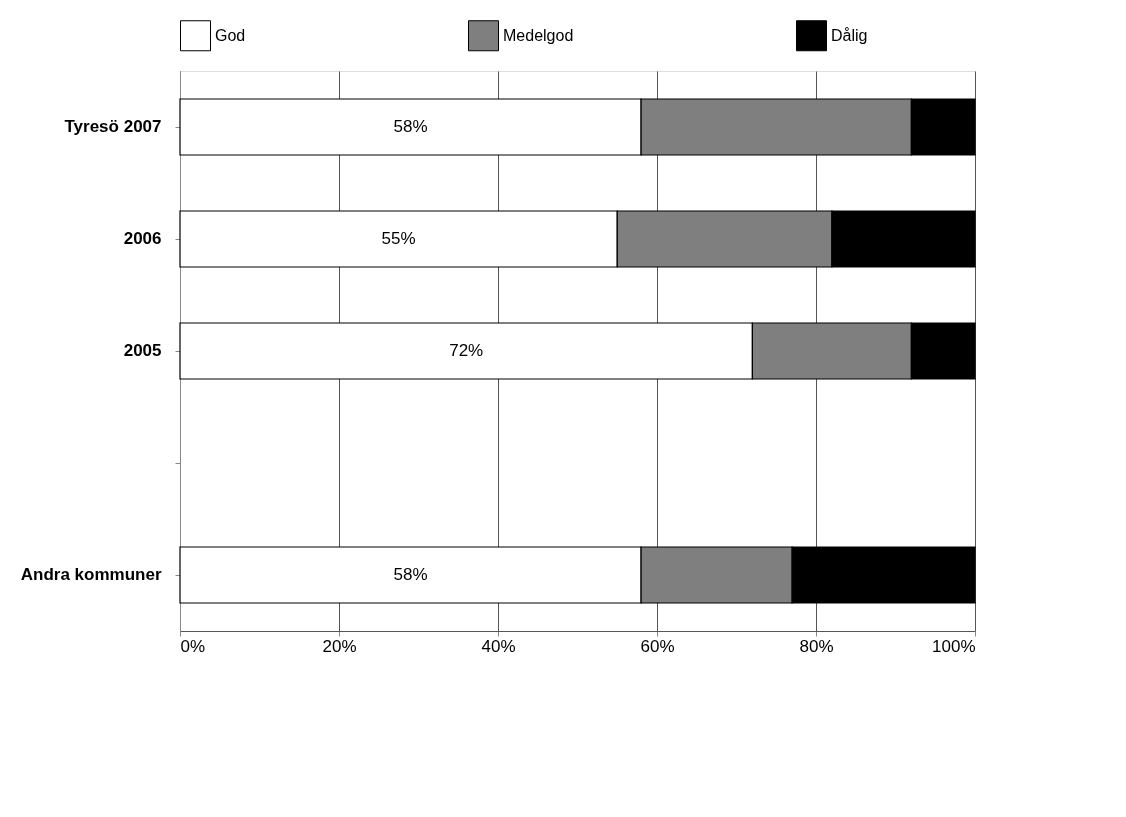 This screenshot has height=817, width=1126. I want to click on x-tick-label: 20%, so click(339, 646).